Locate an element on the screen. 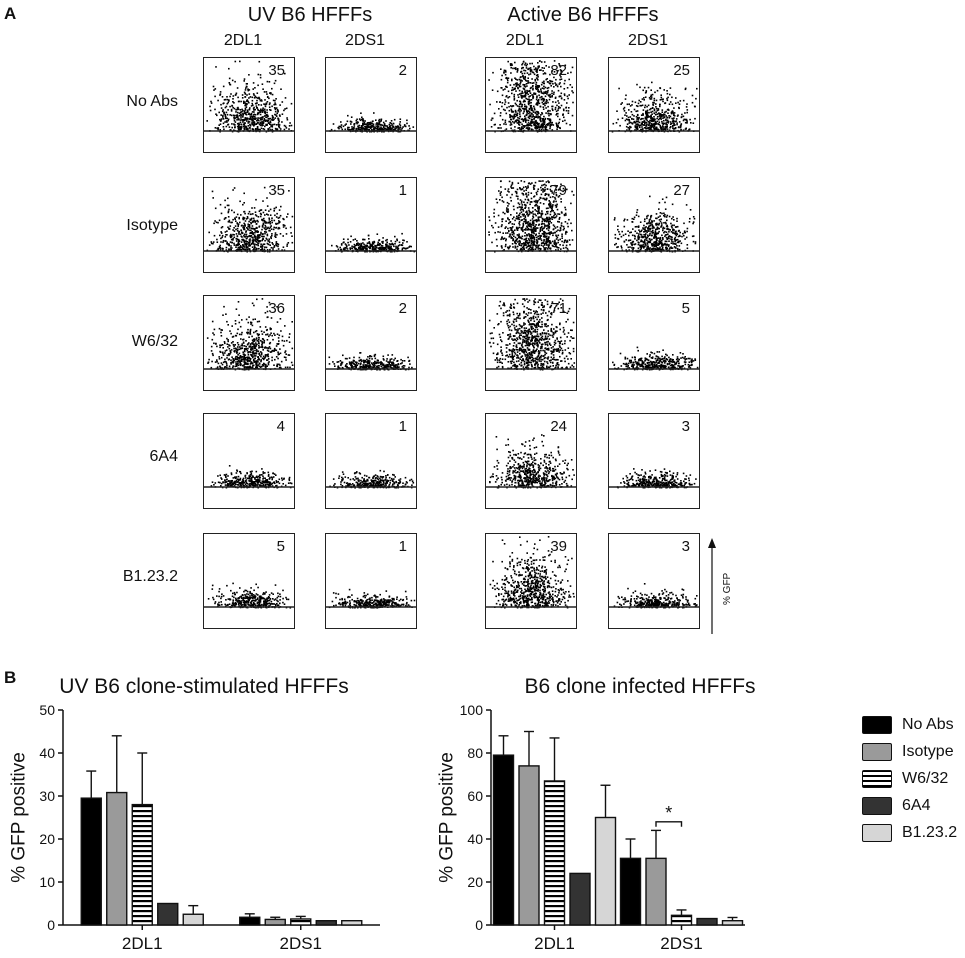 The image size is (965, 958). gfp-percent-value: 3 is located at coordinates (685, 546).